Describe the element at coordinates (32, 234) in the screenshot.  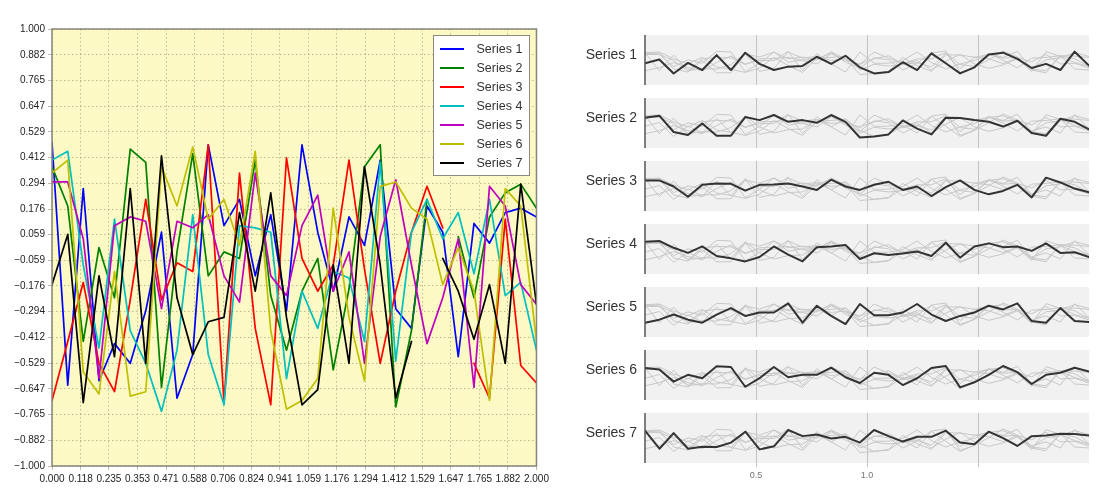
I see `y-tick-label: 0.059` at that location.